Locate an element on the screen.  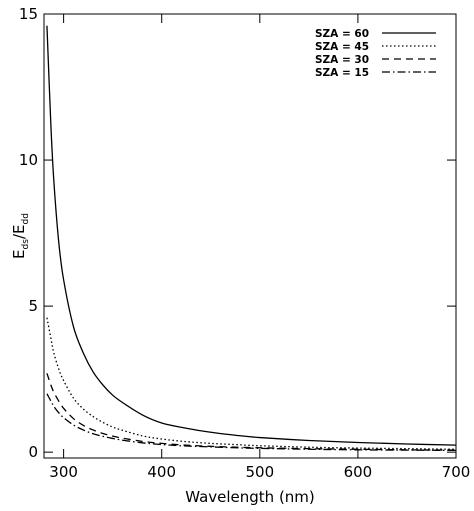
legend-label: SZA = 30 is located at coordinates (342, 60).